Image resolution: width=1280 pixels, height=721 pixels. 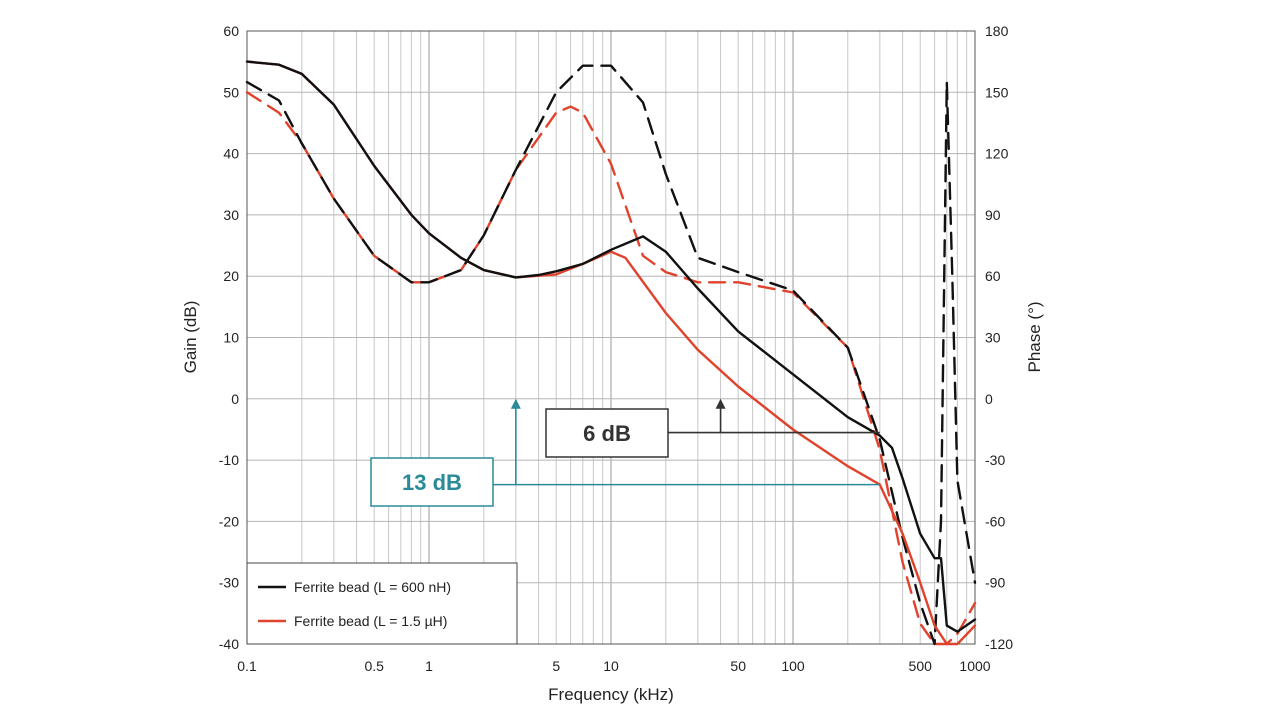 I want to click on left-y-tick-label: 30, so click(x=231, y=215).